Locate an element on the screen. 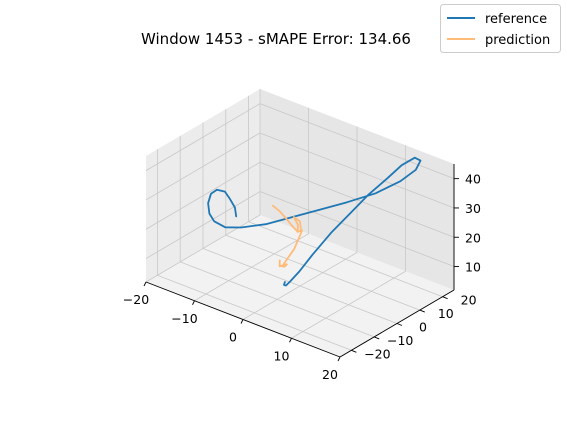  x-tick-label: −20 is located at coordinates (136, 299).